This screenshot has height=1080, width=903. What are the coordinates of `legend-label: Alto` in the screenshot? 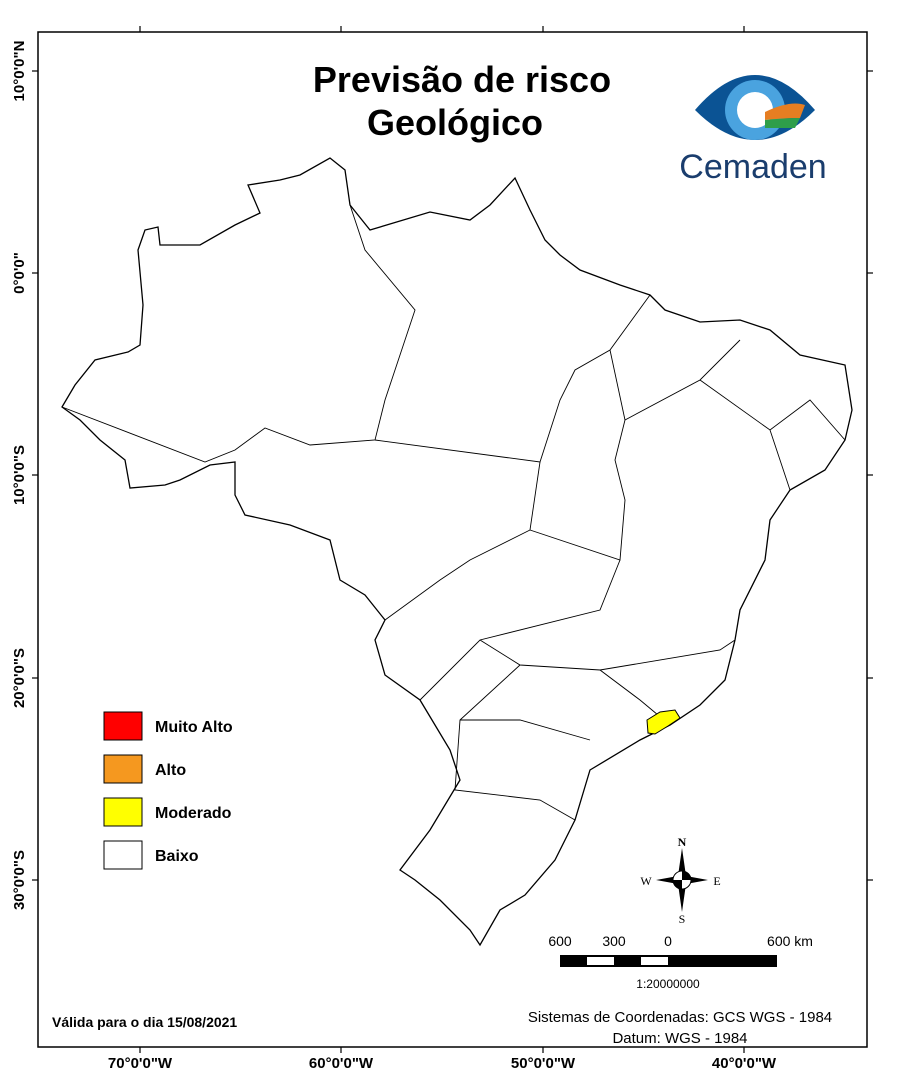 It's located at (170, 770).